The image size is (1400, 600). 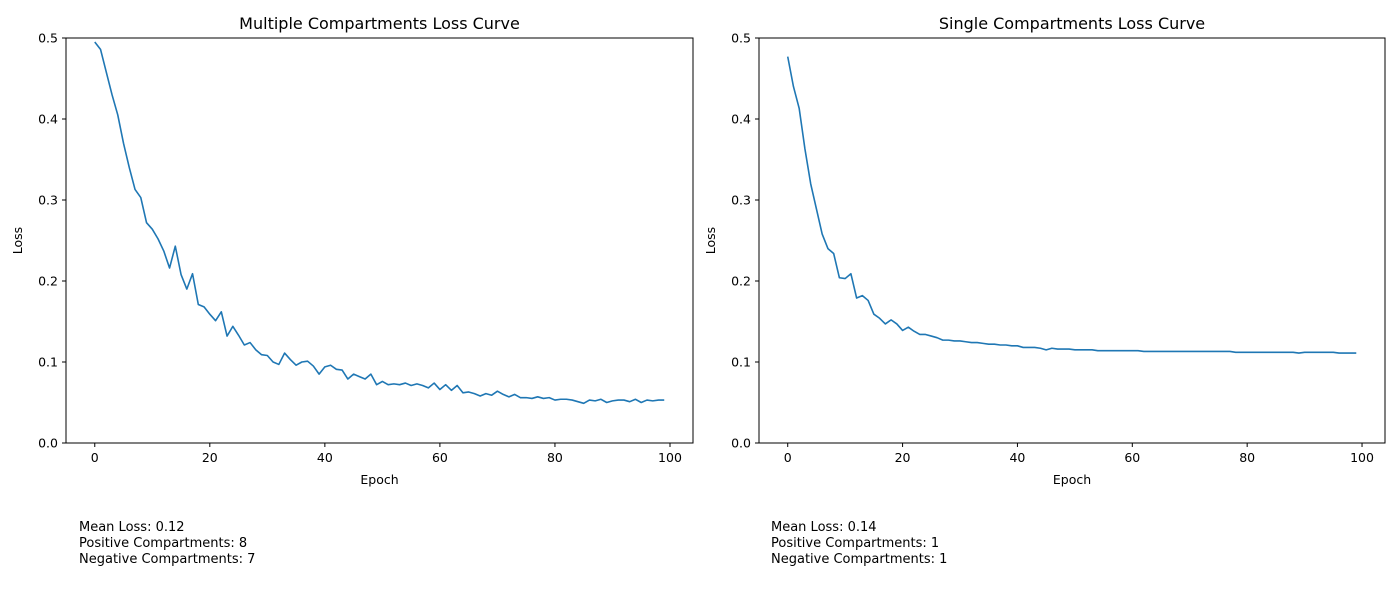 I want to click on mean-loss-text: Mean Loss: 0.14, so click(x=824, y=527).